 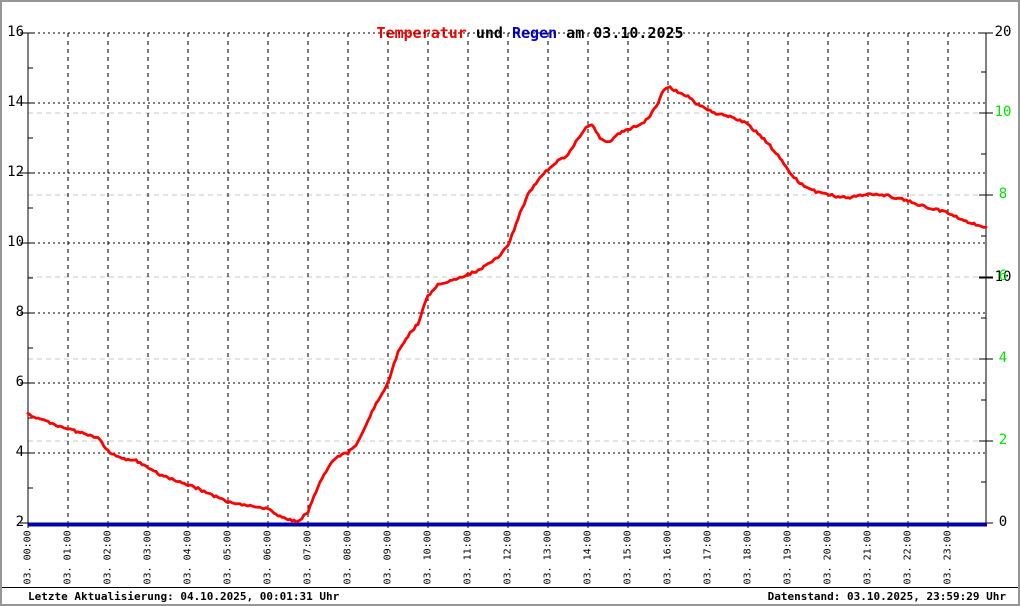 I want to click on y-axis-right-green-label-6: 6, so click(x=1003, y=276).